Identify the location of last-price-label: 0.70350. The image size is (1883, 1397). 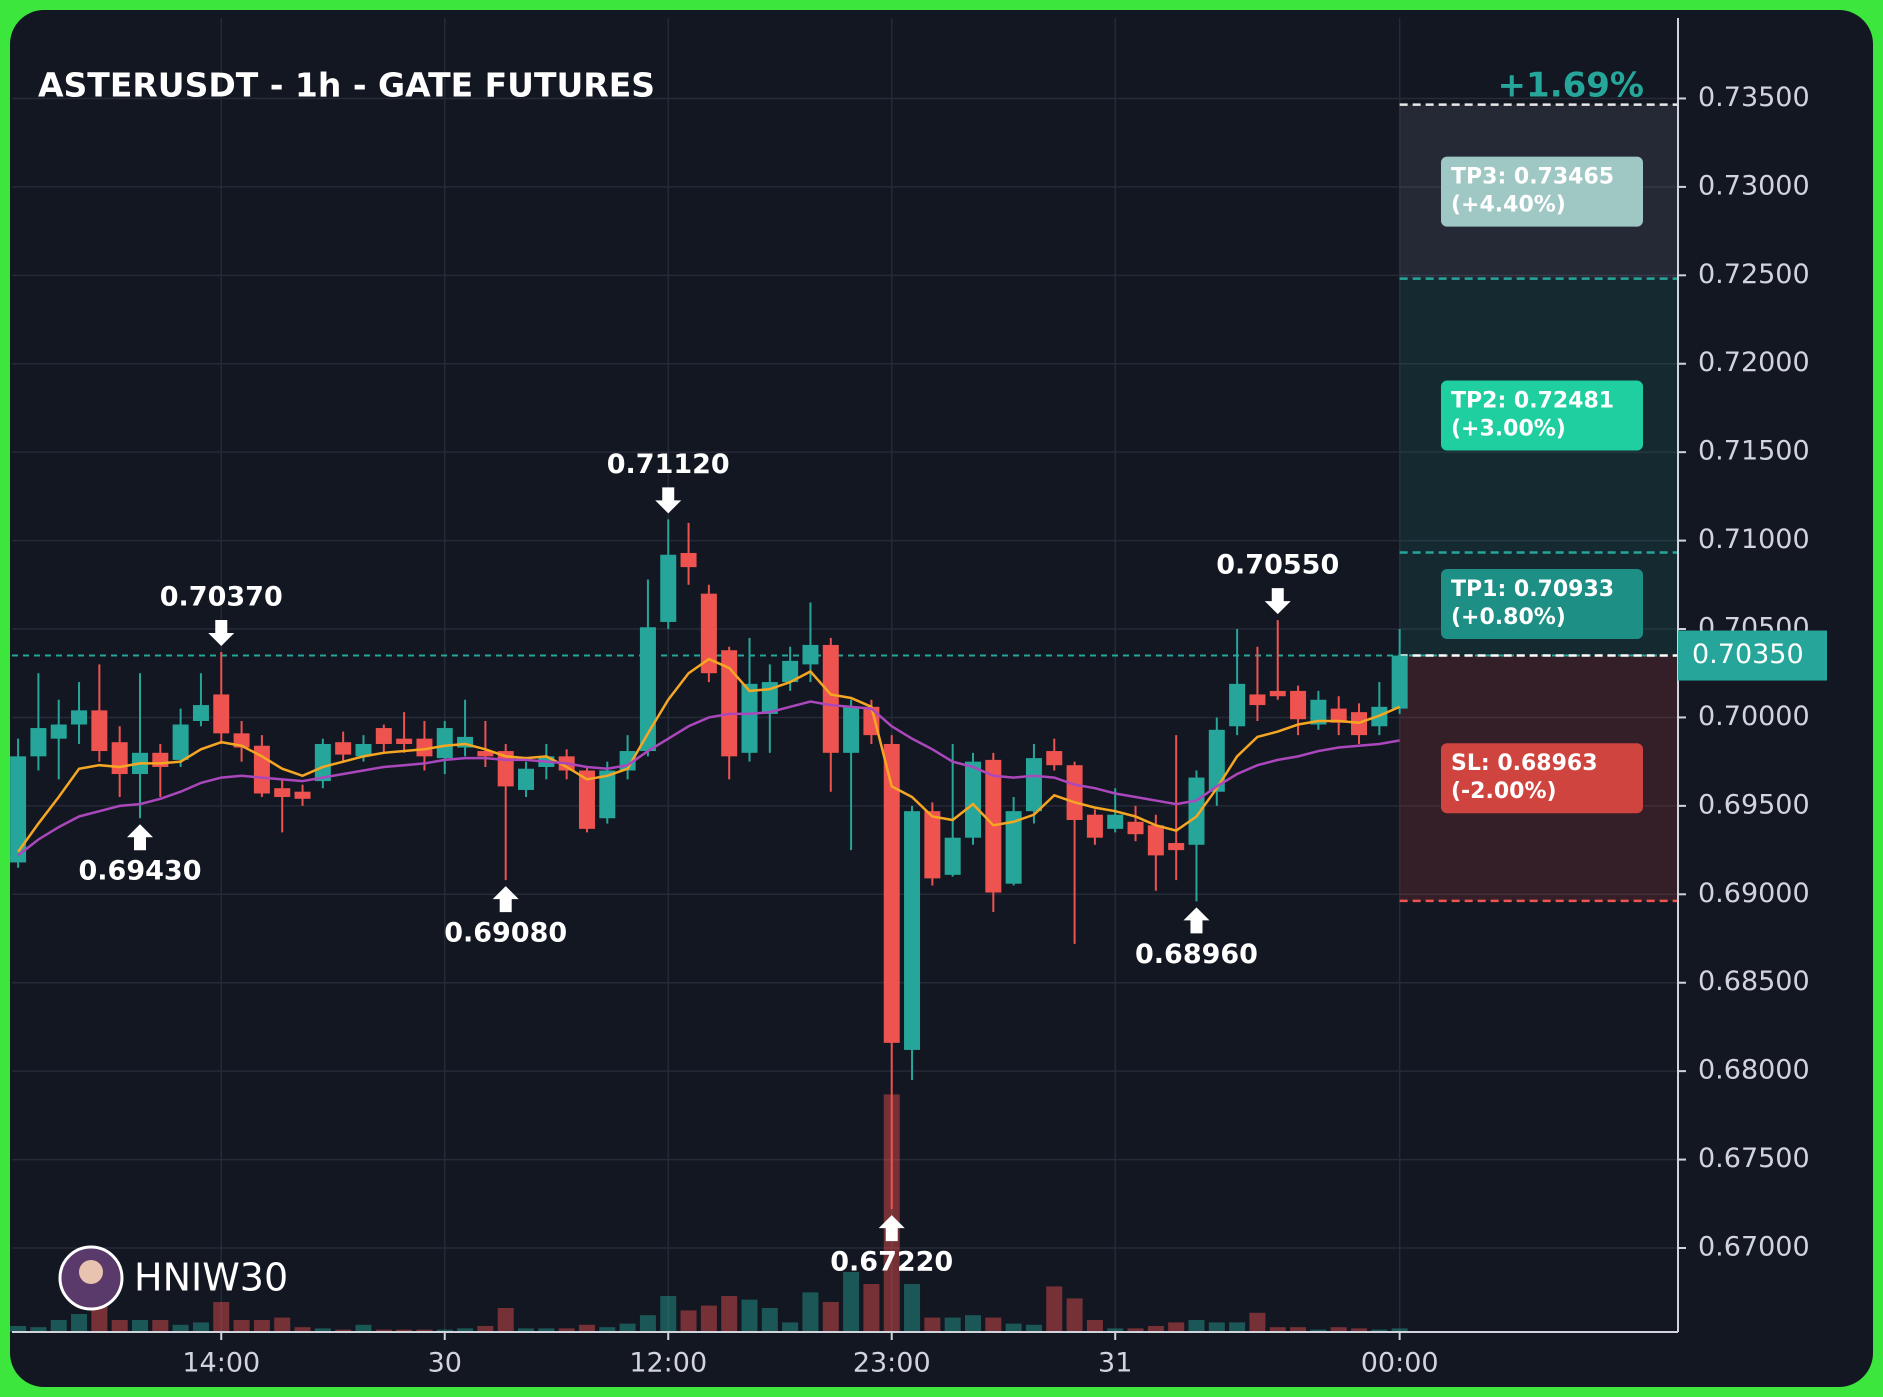
(1748, 654).